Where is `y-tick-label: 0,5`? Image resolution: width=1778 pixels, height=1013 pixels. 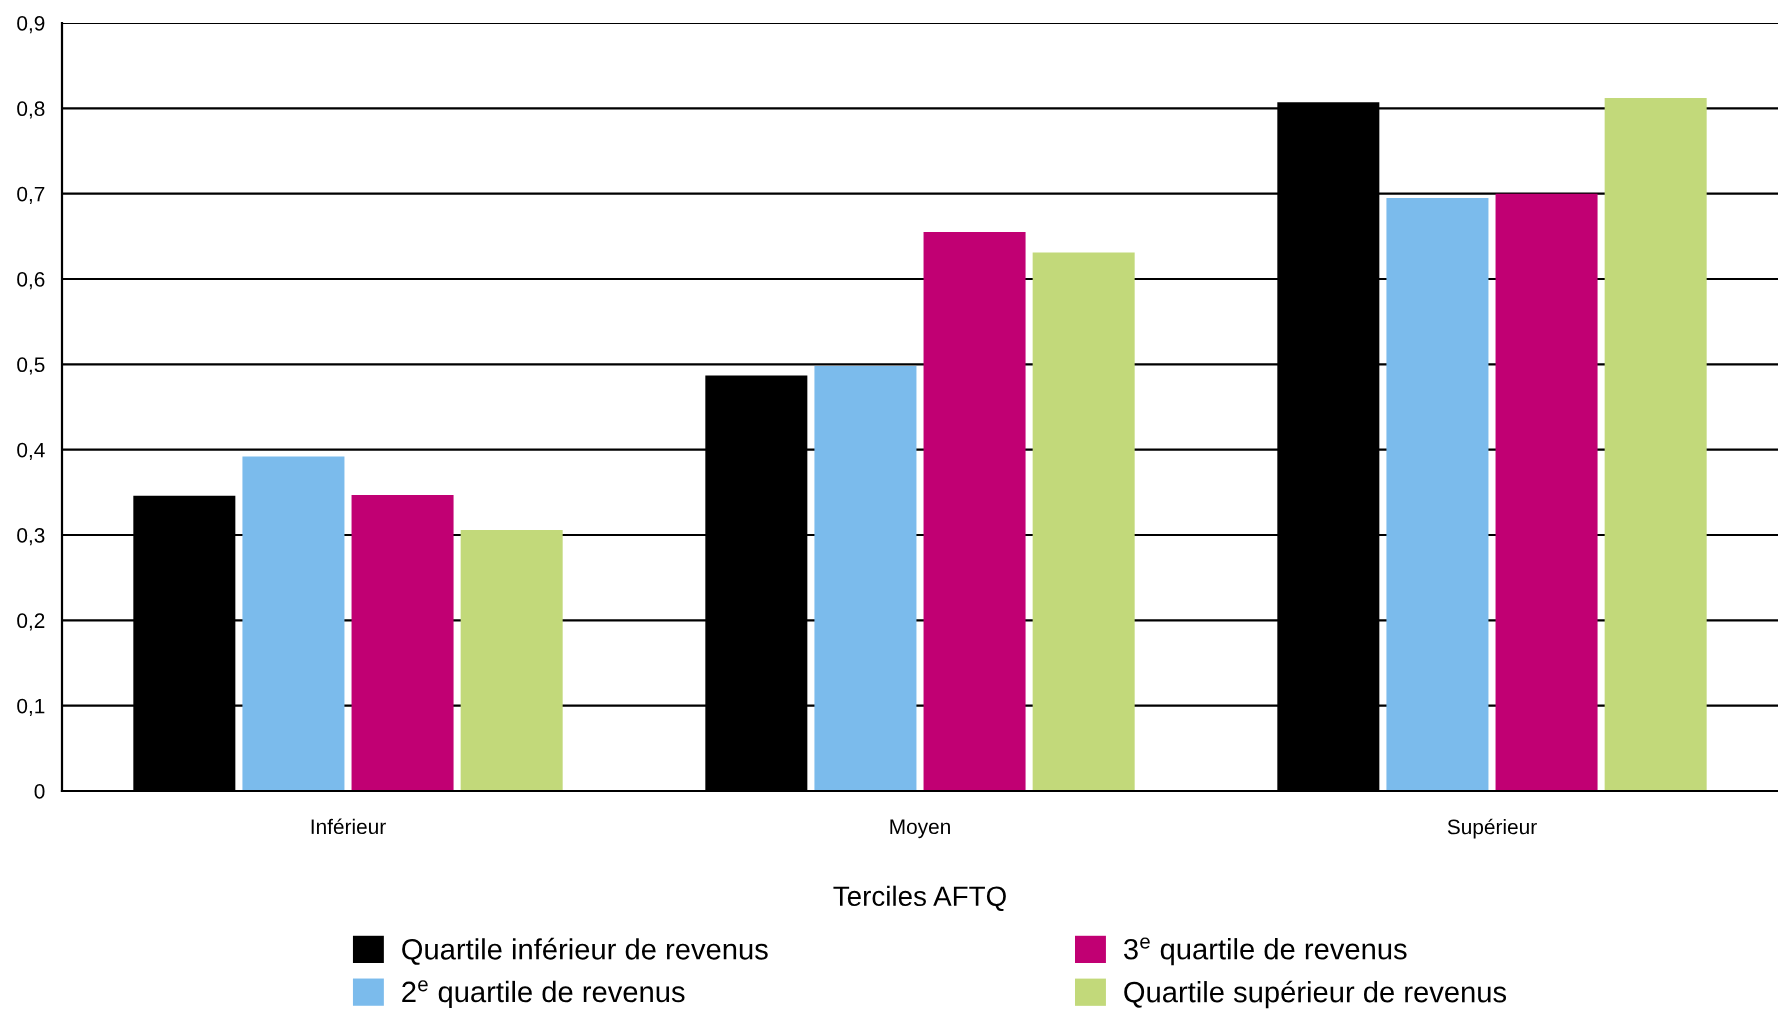
y-tick-label: 0,5 is located at coordinates (31, 366).